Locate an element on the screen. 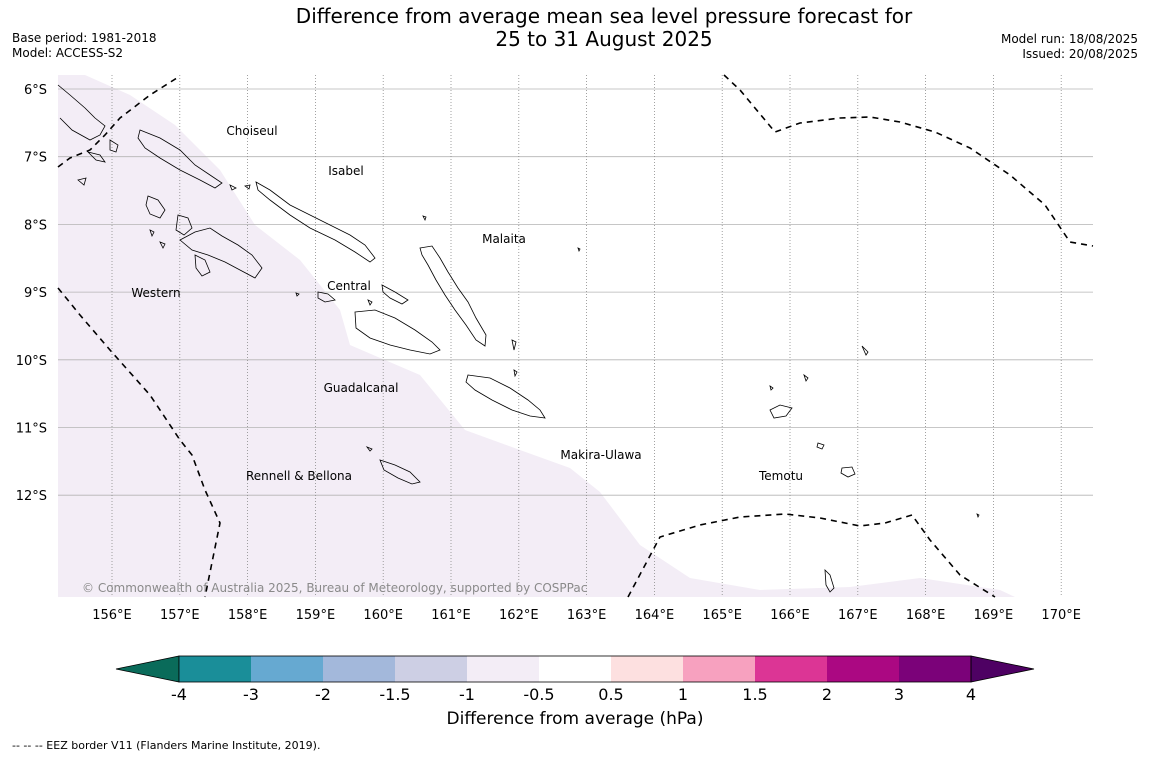  model-name: Model: ACCESS-S2 is located at coordinates (68, 53).